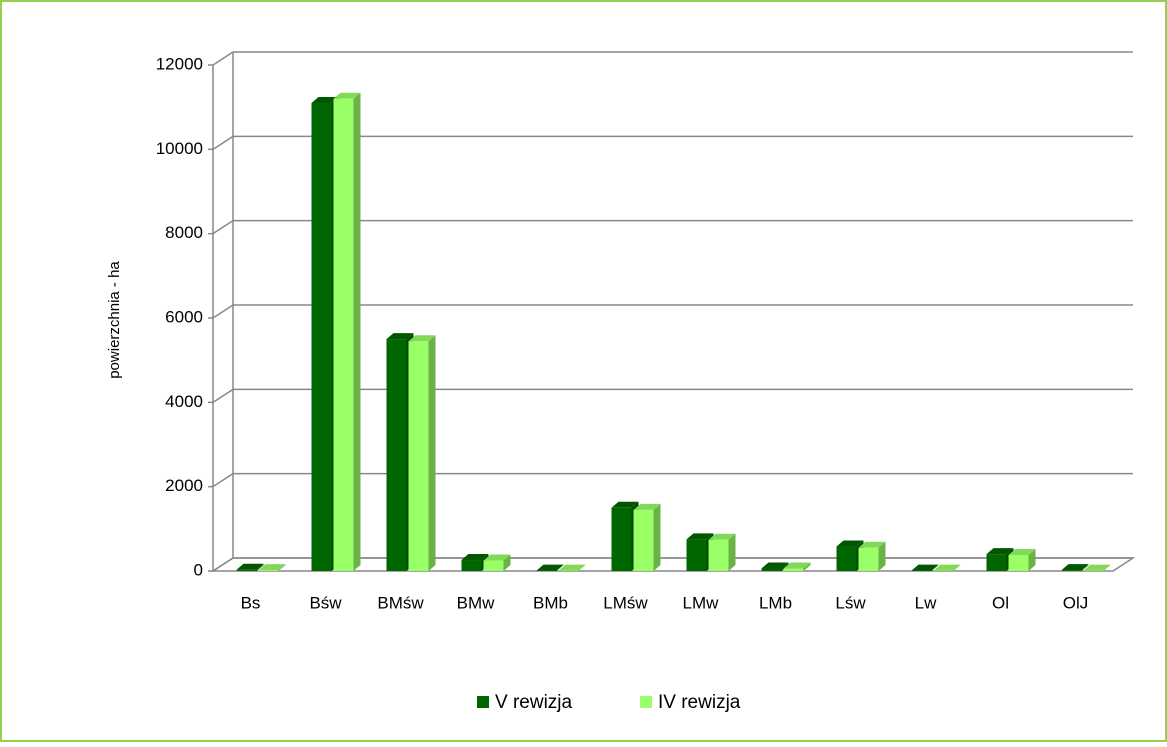 The width and height of the screenshot is (1167, 747). I want to click on legend-label: V rewizja, so click(534, 702).